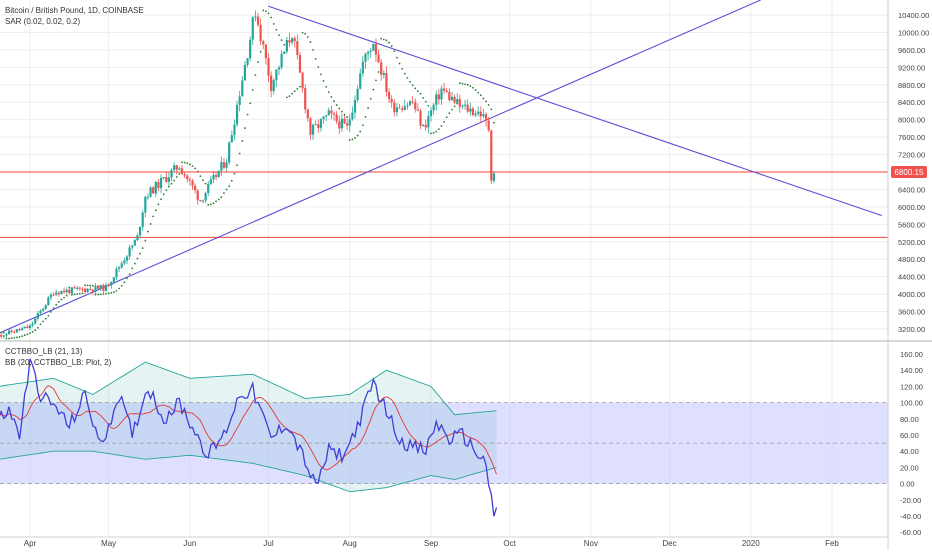  I want to click on price-tick-label: 4800.00, so click(911, 259).